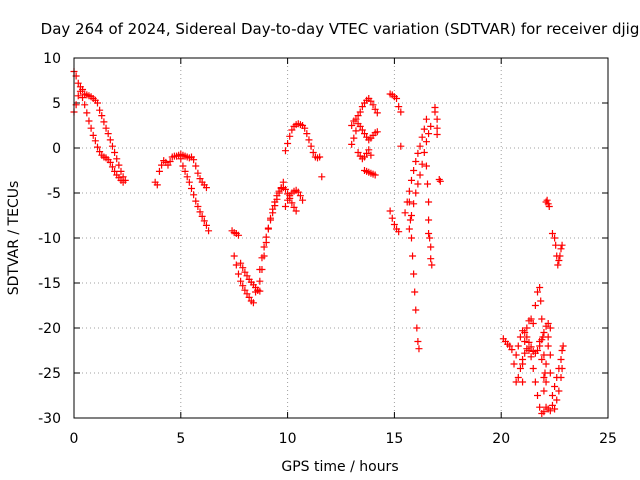 Image resolution: width=640 pixels, height=480 pixels. Describe the element at coordinates (49, 239) in the screenshot. I see `y-tick-label: -10` at that location.